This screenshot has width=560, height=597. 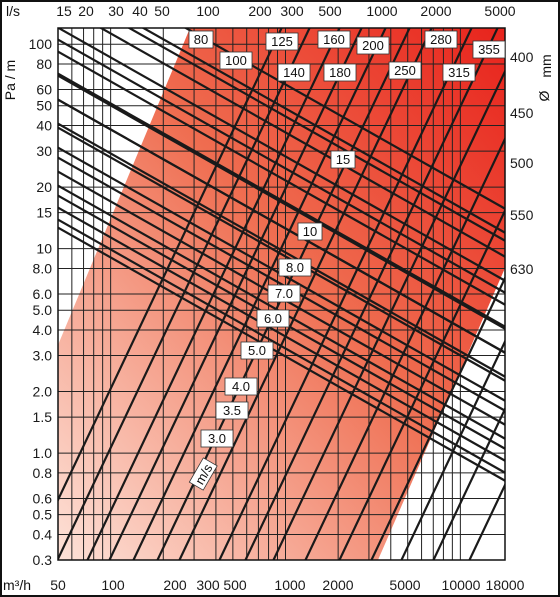 What do you see at coordinates (343, 159) in the screenshot?
I see `svg-text: 15` at bounding box center [343, 159].